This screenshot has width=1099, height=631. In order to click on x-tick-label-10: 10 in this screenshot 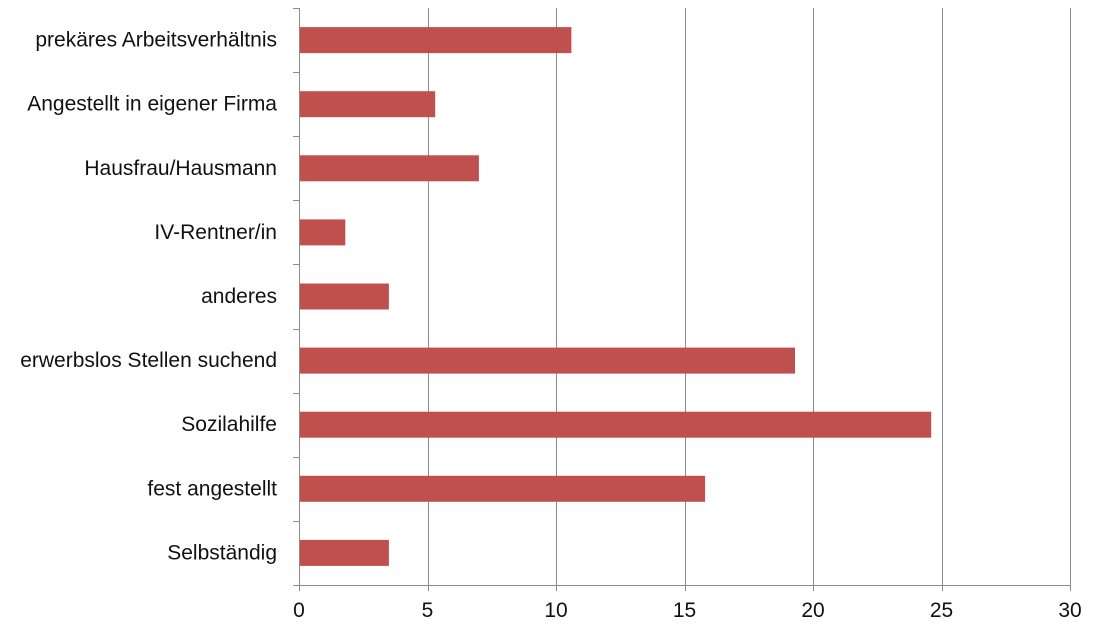, I will do `click(555, 610)`.